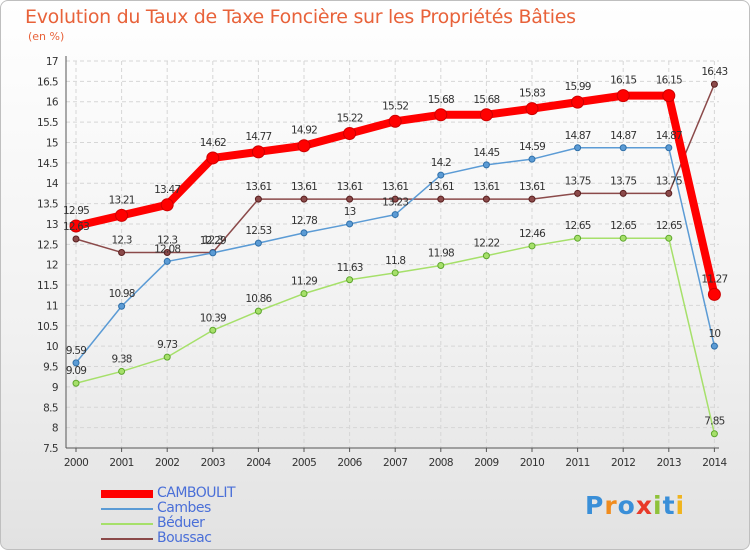 The width and height of the screenshot is (750, 550). I want to click on y-tick-label: 10, so click(52, 347).